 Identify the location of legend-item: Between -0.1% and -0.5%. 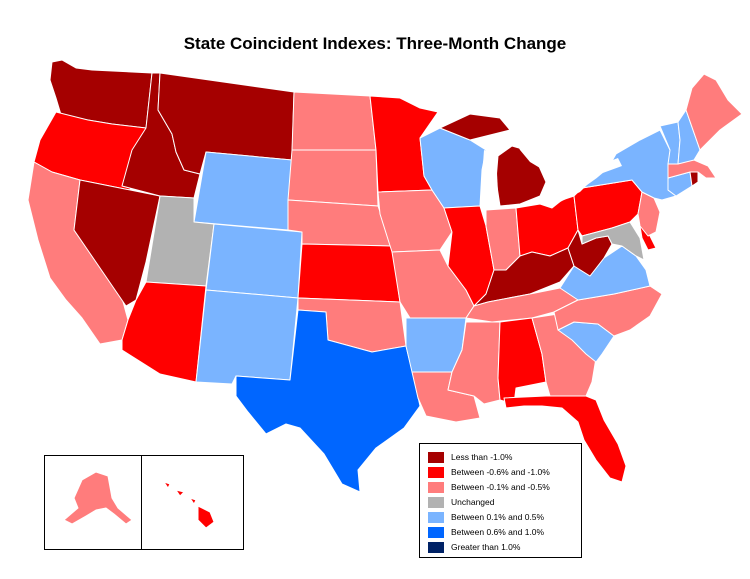
(489, 487).